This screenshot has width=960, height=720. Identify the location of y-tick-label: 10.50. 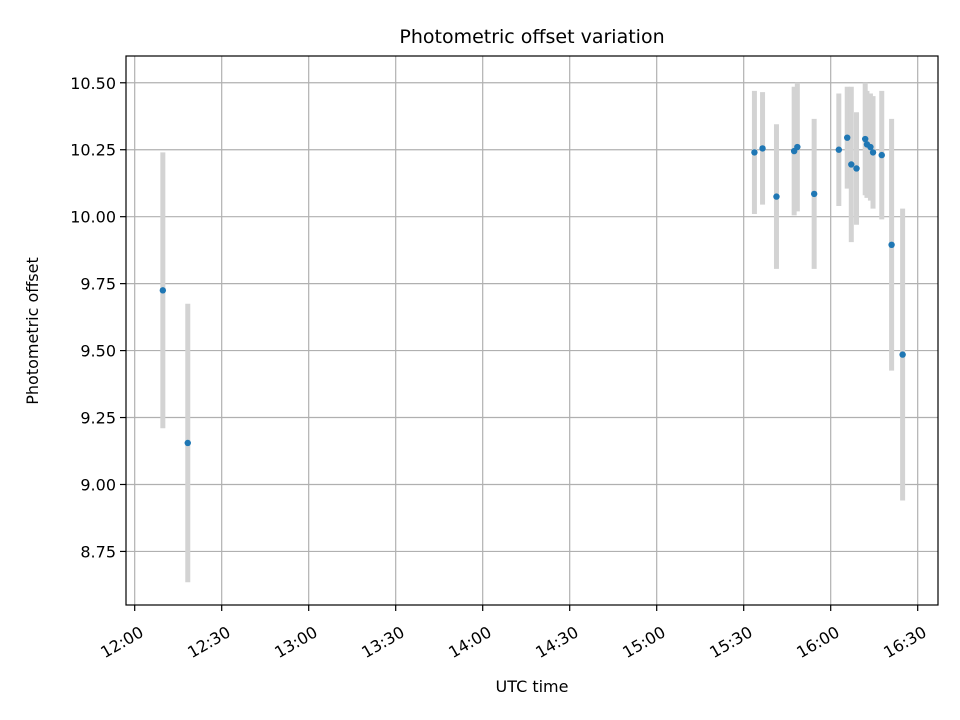
(93, 83).